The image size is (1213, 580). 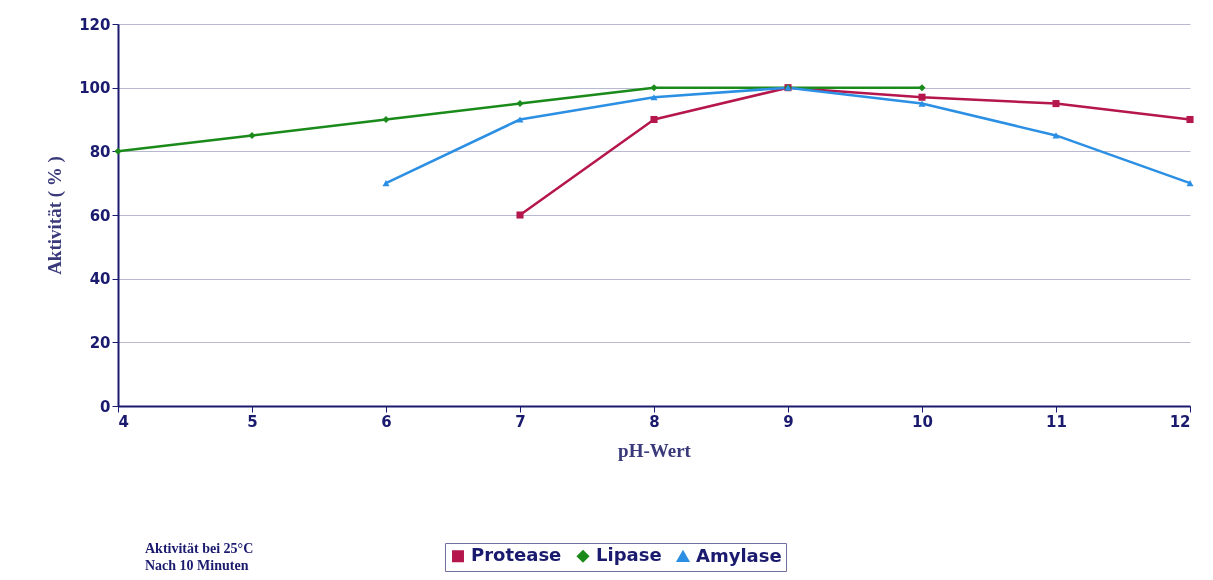 I want to click on legend-label: Lipase, so click(x=629, y=555).